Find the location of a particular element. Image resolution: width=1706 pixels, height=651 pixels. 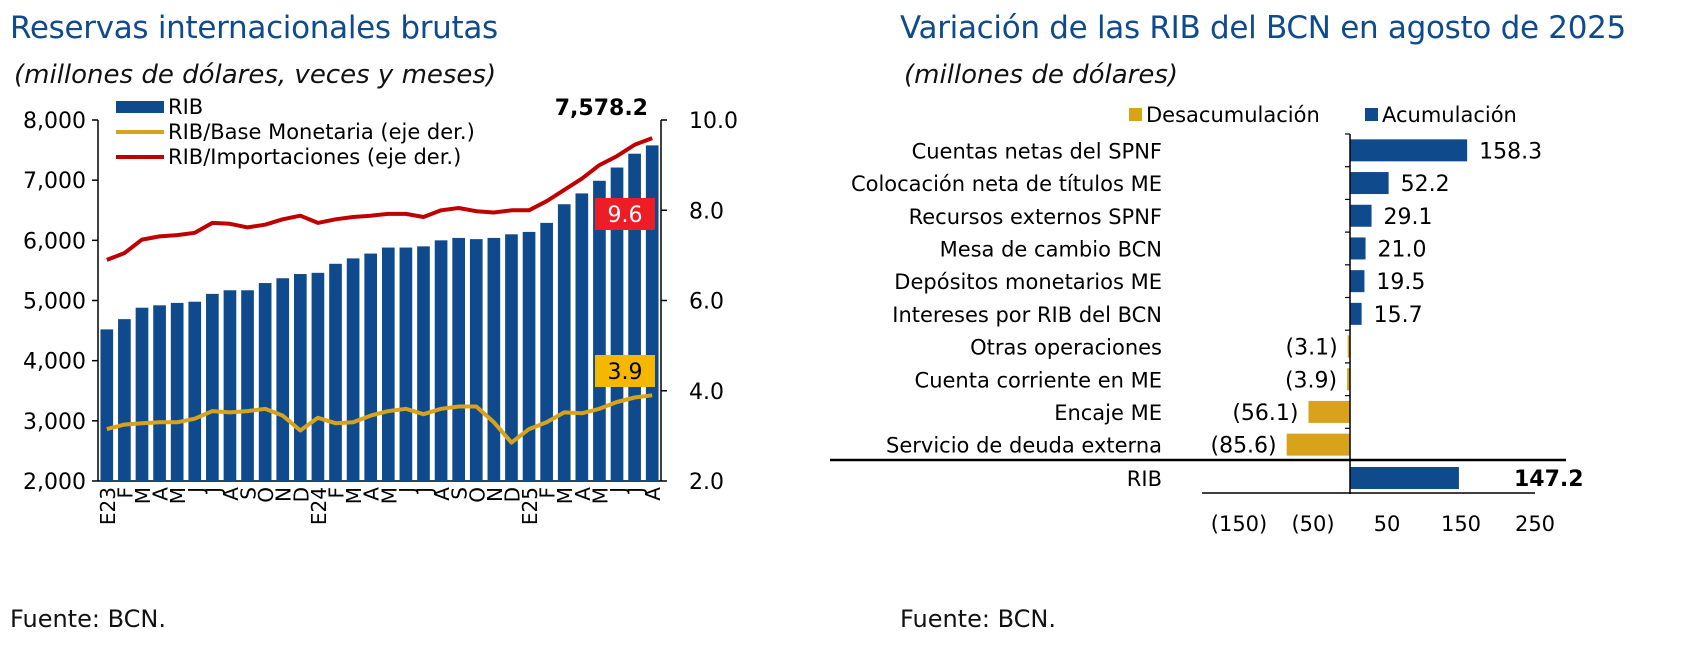

left-axis-tick-label: 3,000 is located at coordinates (54, 422).